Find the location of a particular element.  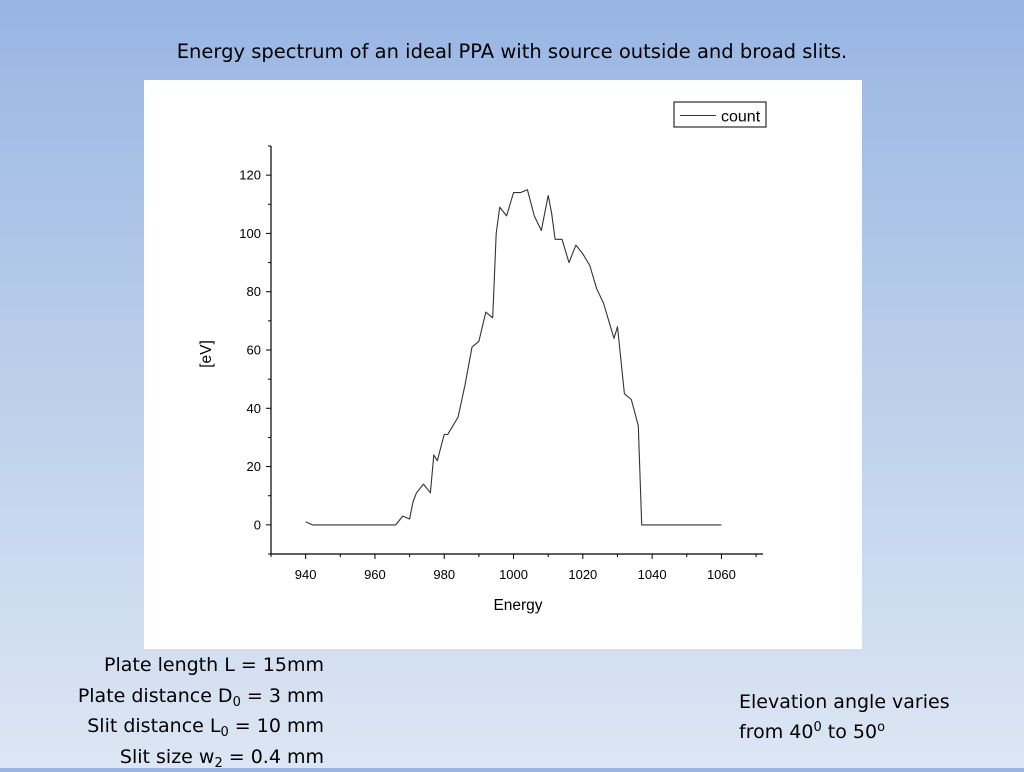

param-plate-length: Plate length L = 15mm is located at coordinates (201, 665).